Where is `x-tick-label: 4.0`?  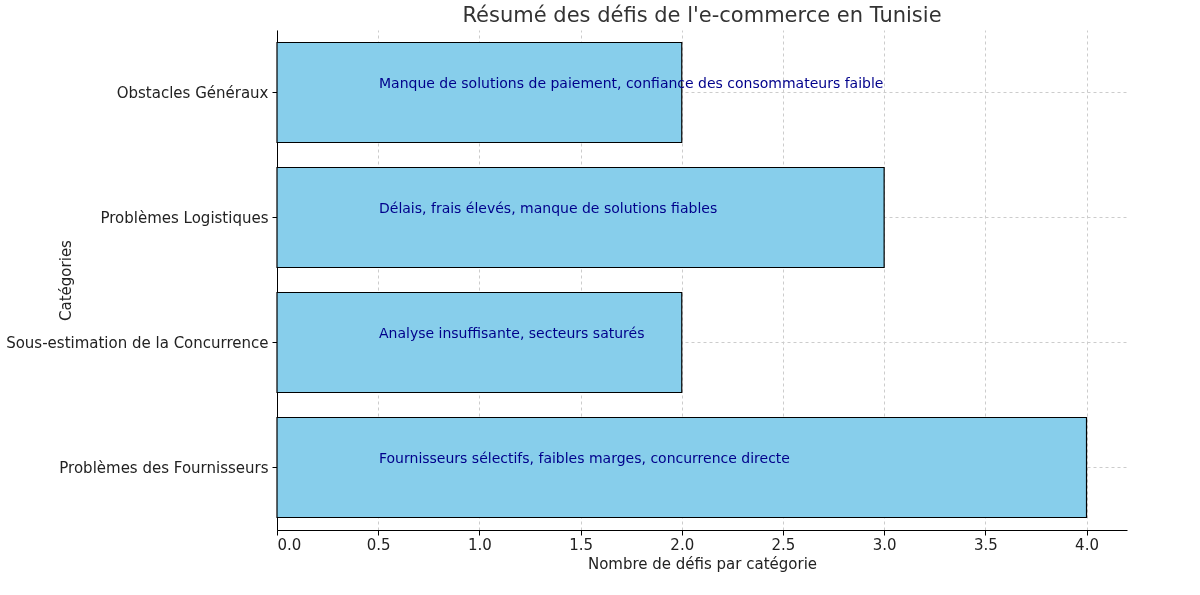
x-tick-label: 4.0 is located at coordinates (1087, 544).